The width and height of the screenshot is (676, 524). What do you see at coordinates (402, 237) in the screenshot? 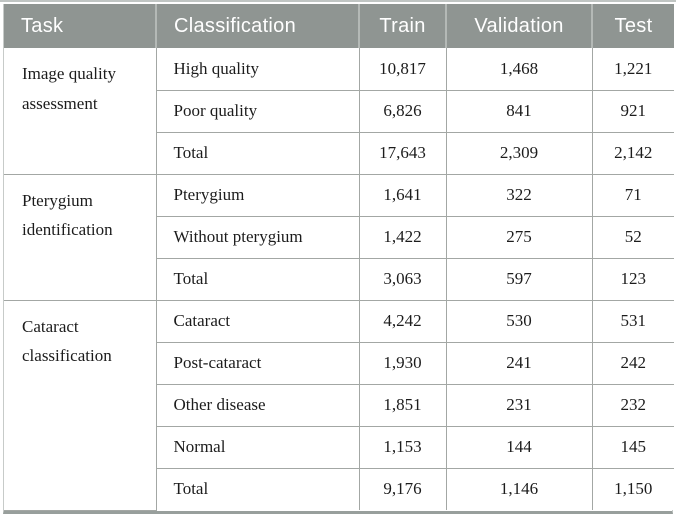
I see `train-cell: 1,422` at bounding box center [402, 237].